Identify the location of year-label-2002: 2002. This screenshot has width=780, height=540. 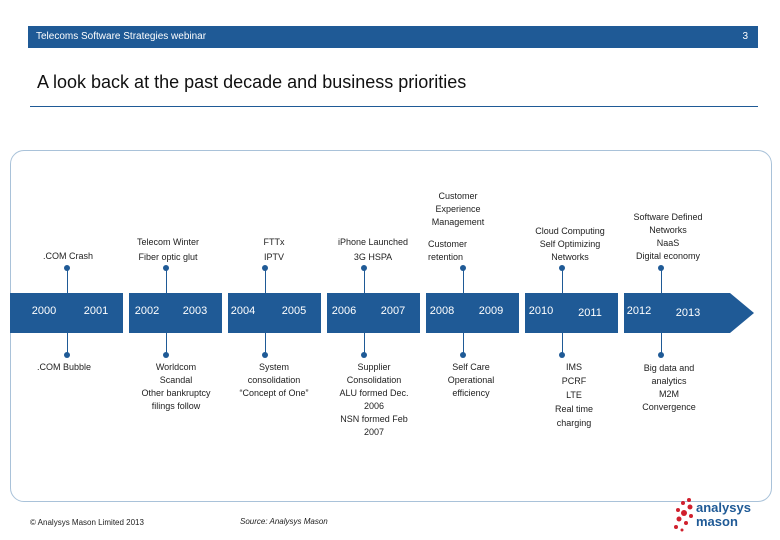
(147, 311).